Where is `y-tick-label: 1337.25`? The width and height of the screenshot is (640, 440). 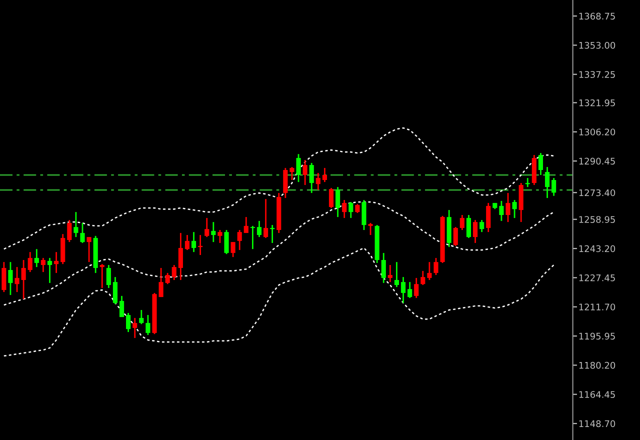
y-tick-label: 1337.25 is located at coordinates (597, 74).